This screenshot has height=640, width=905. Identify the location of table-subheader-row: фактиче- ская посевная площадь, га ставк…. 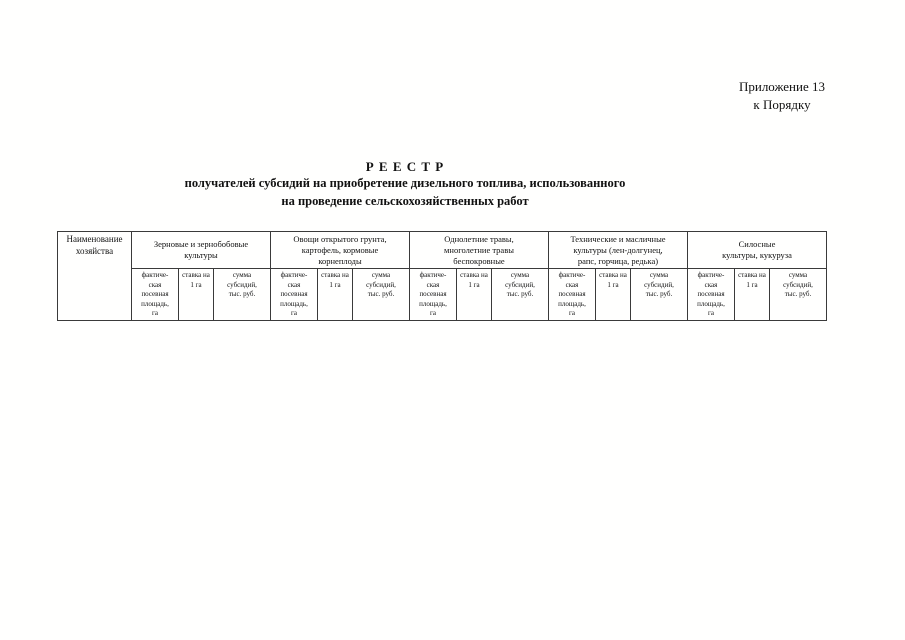
(442, 294).